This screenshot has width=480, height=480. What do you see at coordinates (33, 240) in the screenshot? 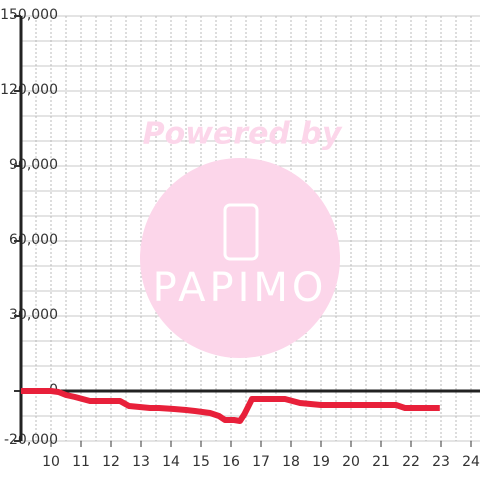
I see `y-tick-label: 60,000` at bounding box center [33, 240].